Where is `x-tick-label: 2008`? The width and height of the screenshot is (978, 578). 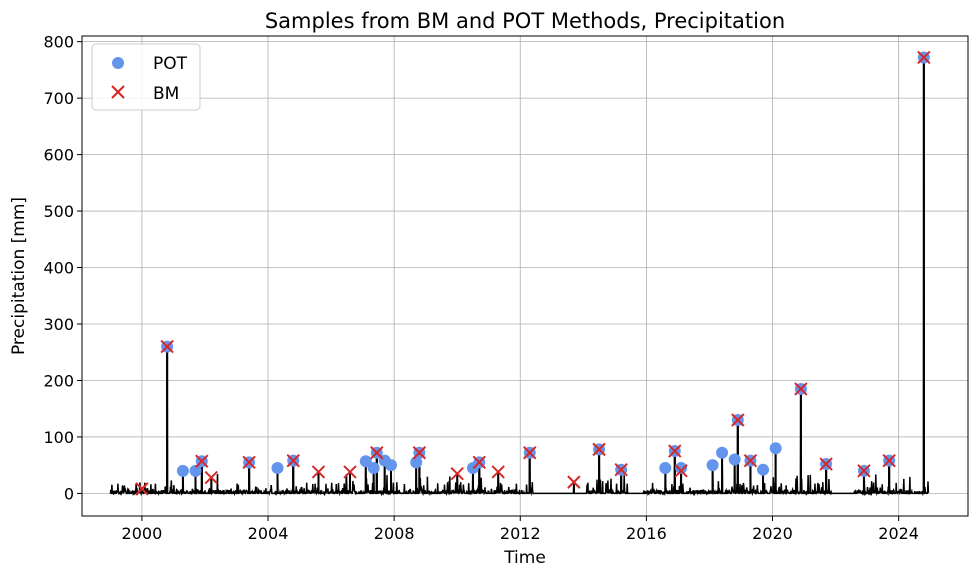
x-tick-label: 2008 is located at coordinates (394, 533).